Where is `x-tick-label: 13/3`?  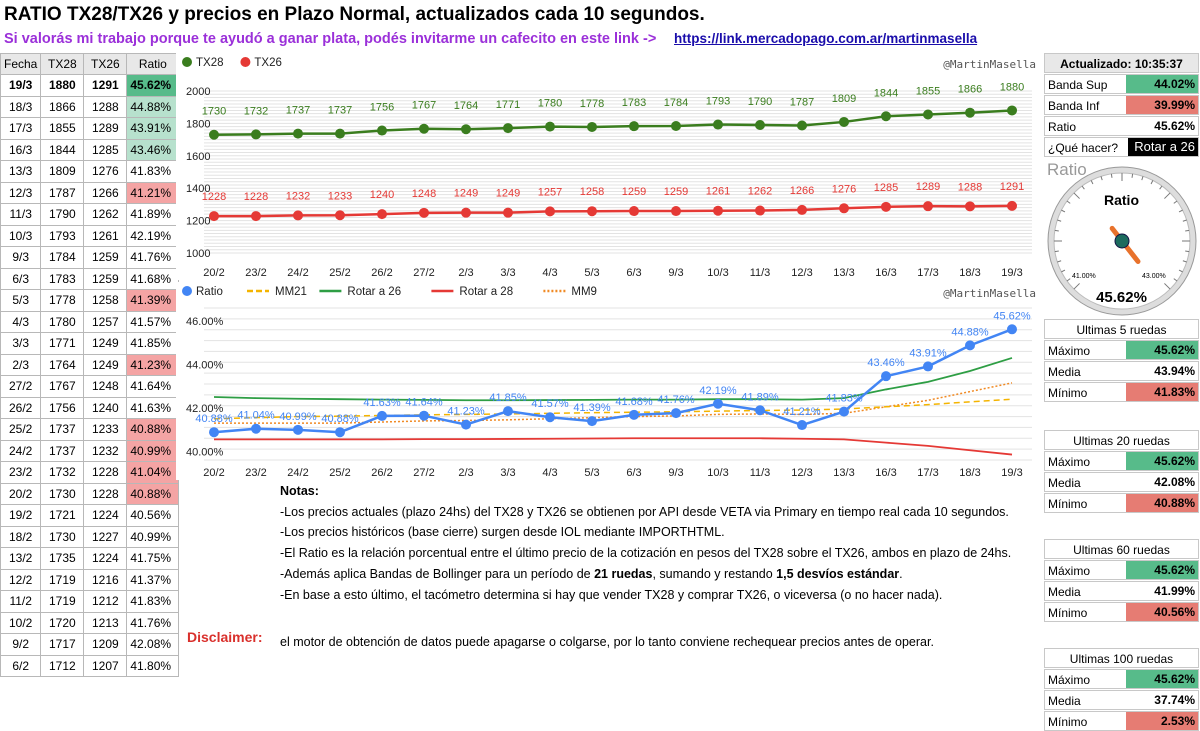 x-tick-label: 13/3 is located at coordinates (843, 273).